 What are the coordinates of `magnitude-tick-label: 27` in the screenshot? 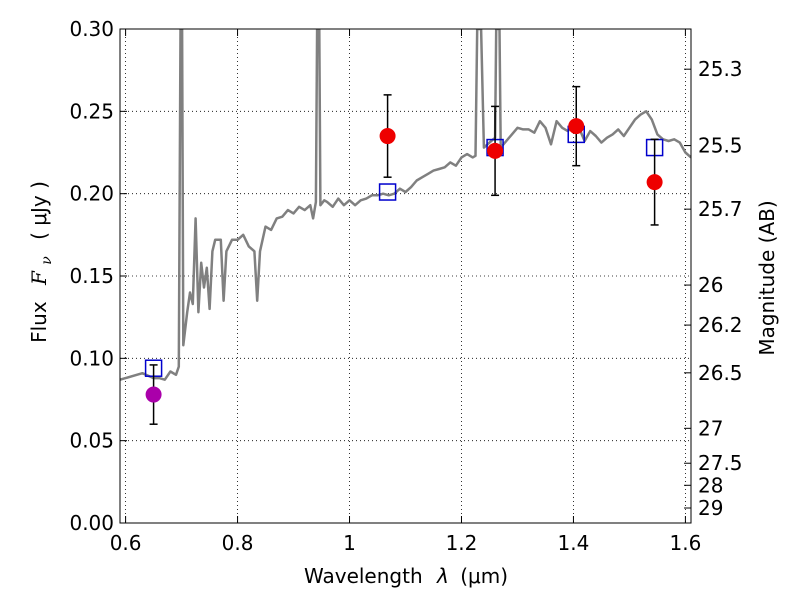 It's located at (710, 428).